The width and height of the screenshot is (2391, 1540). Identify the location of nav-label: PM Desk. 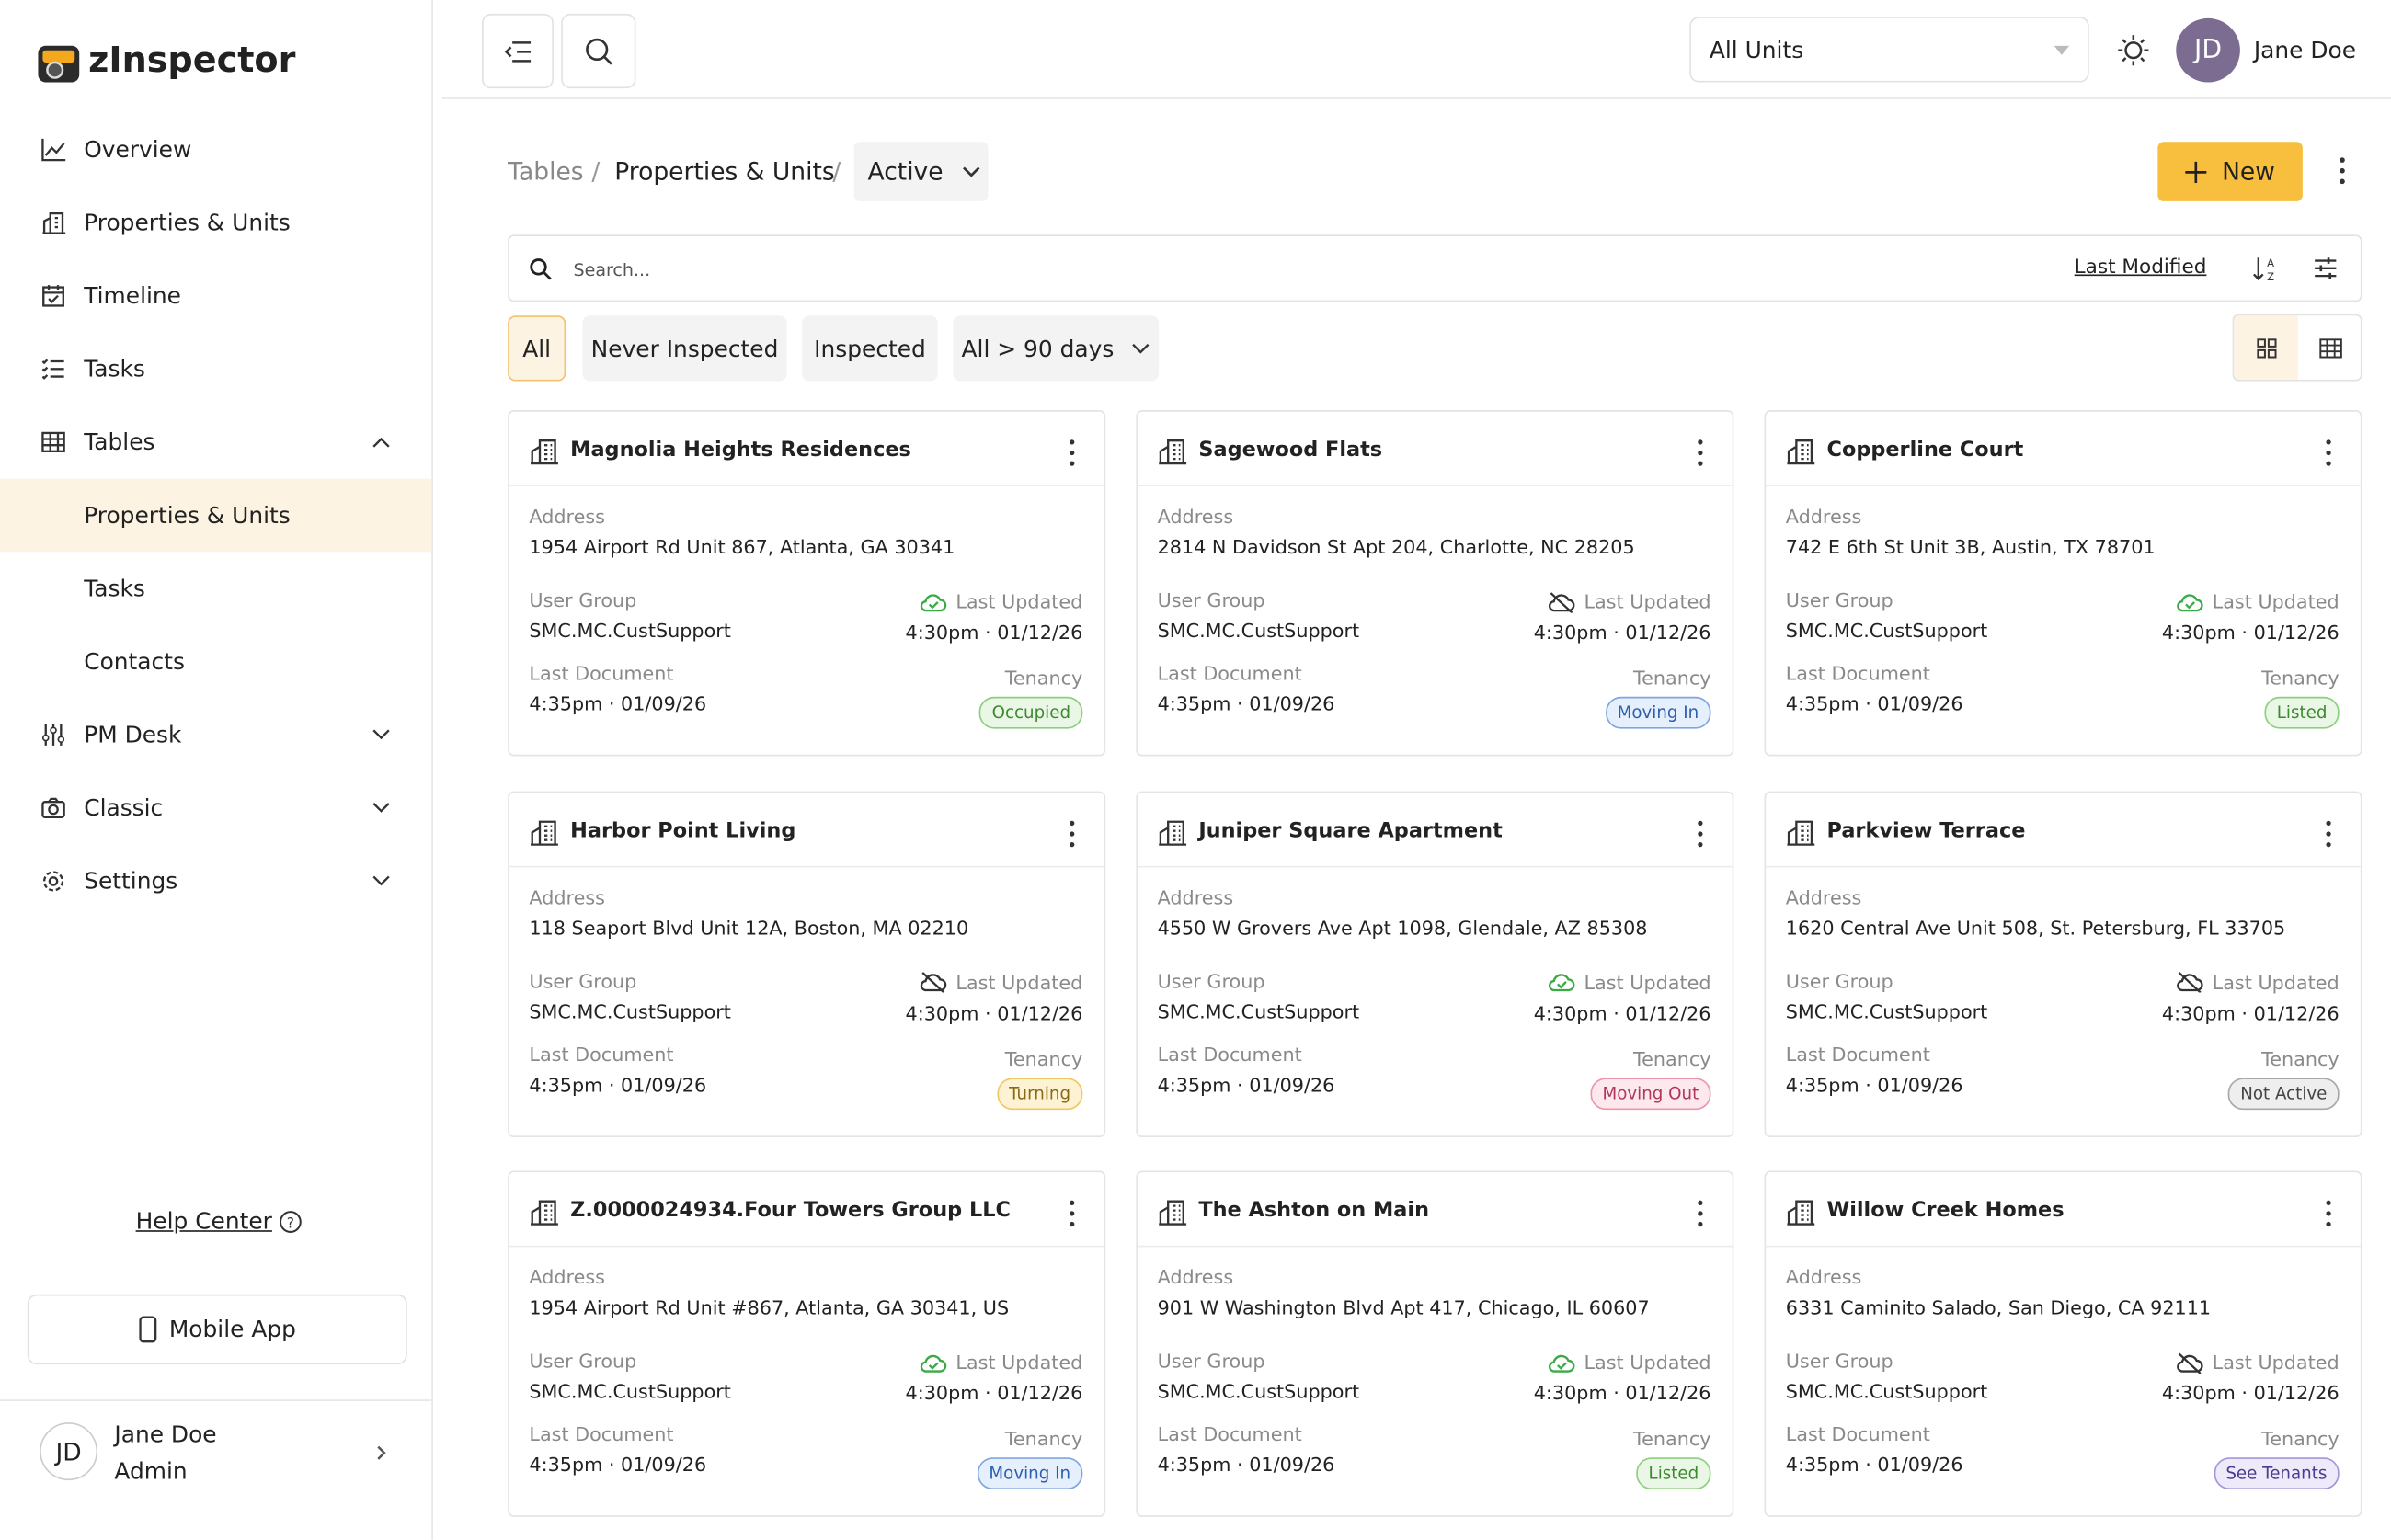
(133, 735).